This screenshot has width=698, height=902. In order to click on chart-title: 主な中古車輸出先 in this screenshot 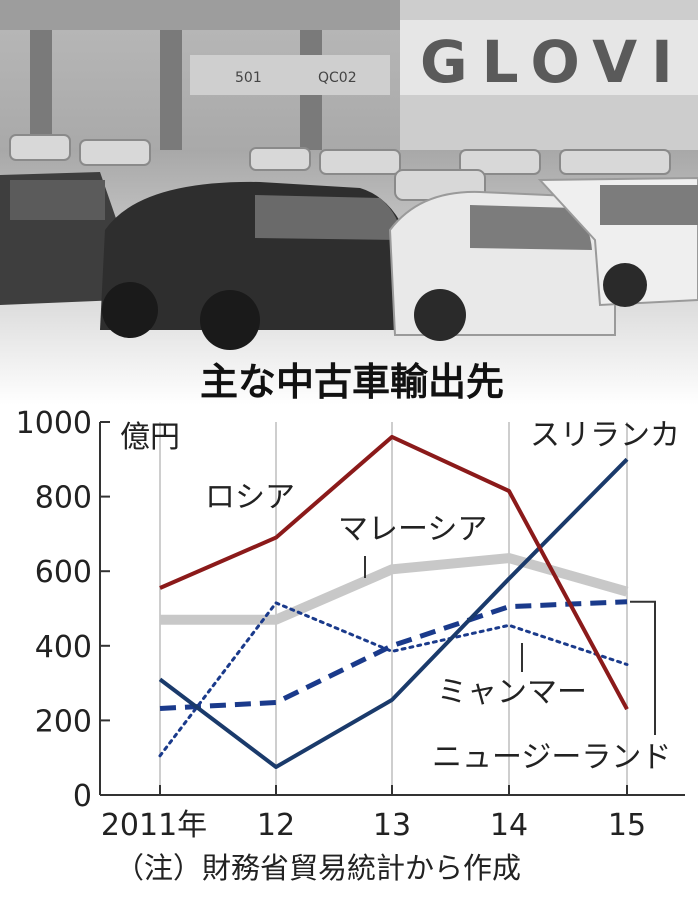, I will do `click(352, 382)`.